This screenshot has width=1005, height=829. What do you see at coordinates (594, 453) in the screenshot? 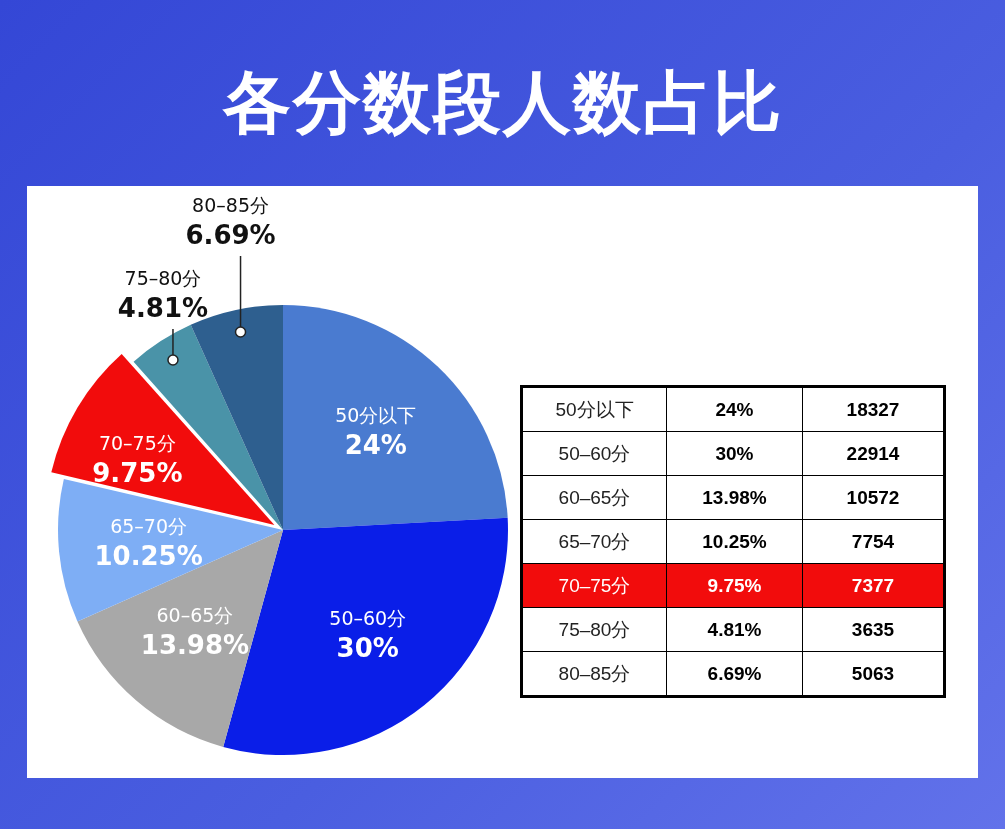
I see `category-label: 50–60分` at bounding box center [594, 453].